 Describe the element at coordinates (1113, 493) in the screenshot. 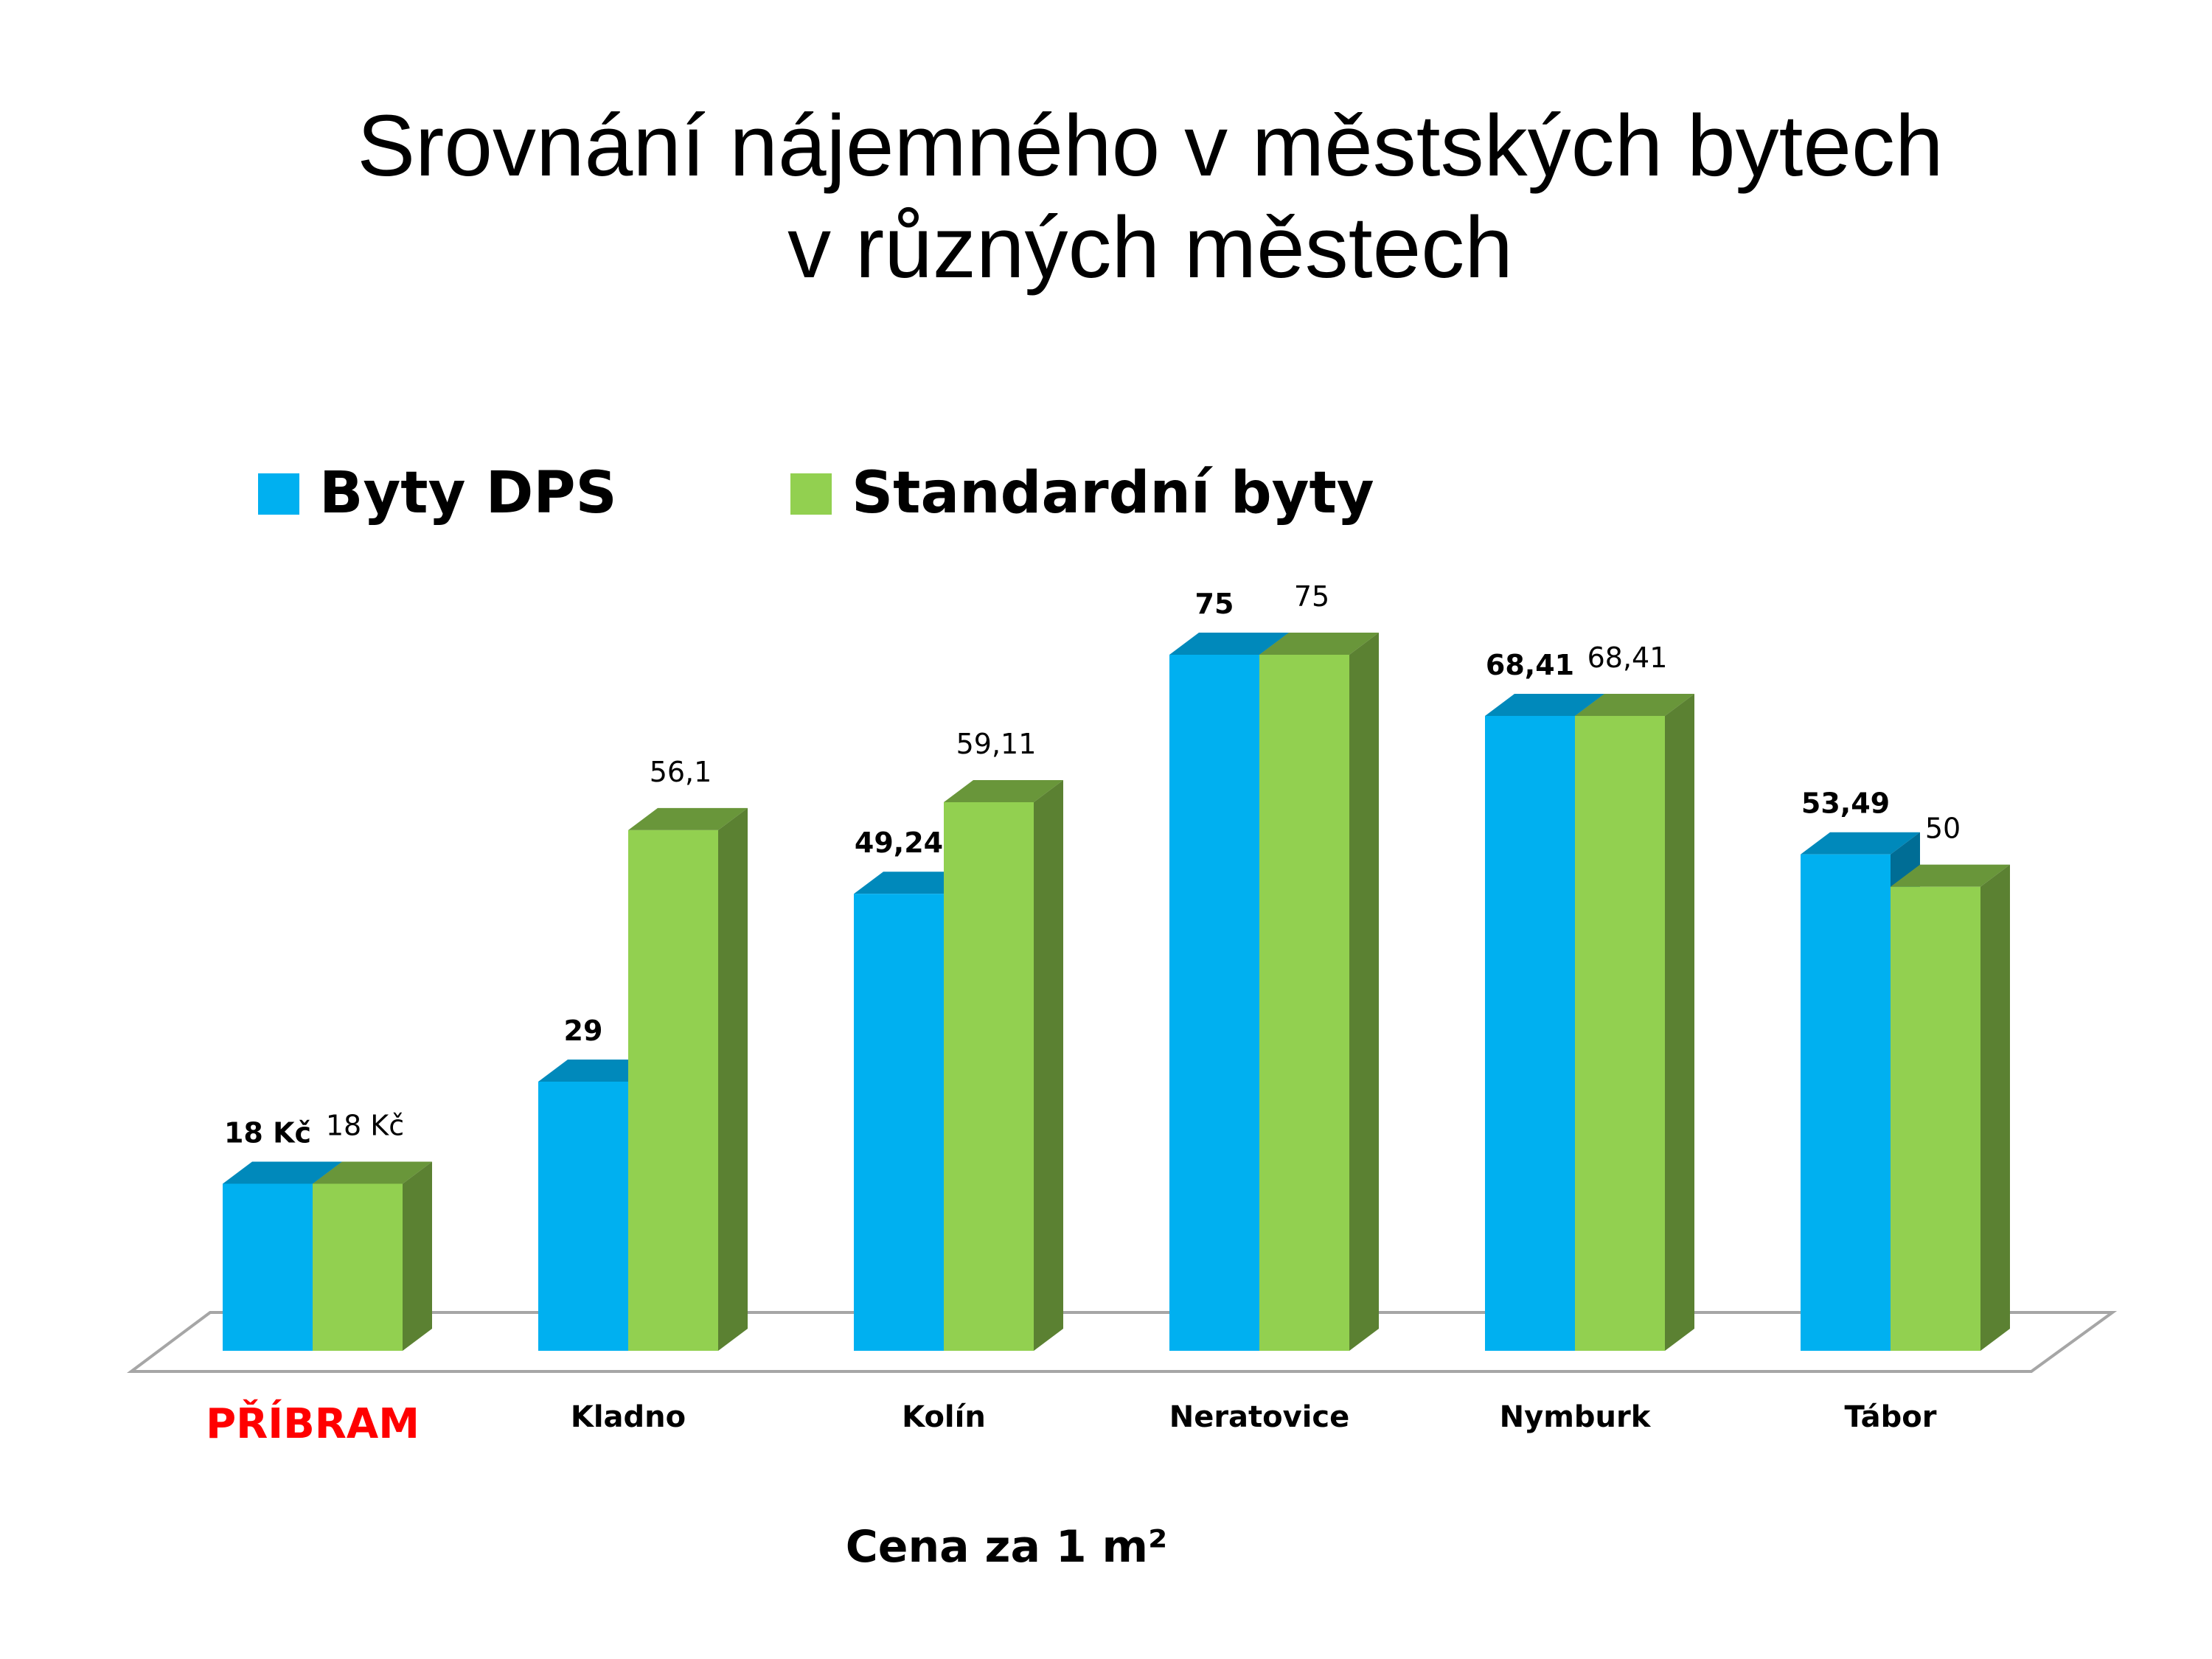

I see `legend-label-standardni-byty: Standardní byty` at that location.